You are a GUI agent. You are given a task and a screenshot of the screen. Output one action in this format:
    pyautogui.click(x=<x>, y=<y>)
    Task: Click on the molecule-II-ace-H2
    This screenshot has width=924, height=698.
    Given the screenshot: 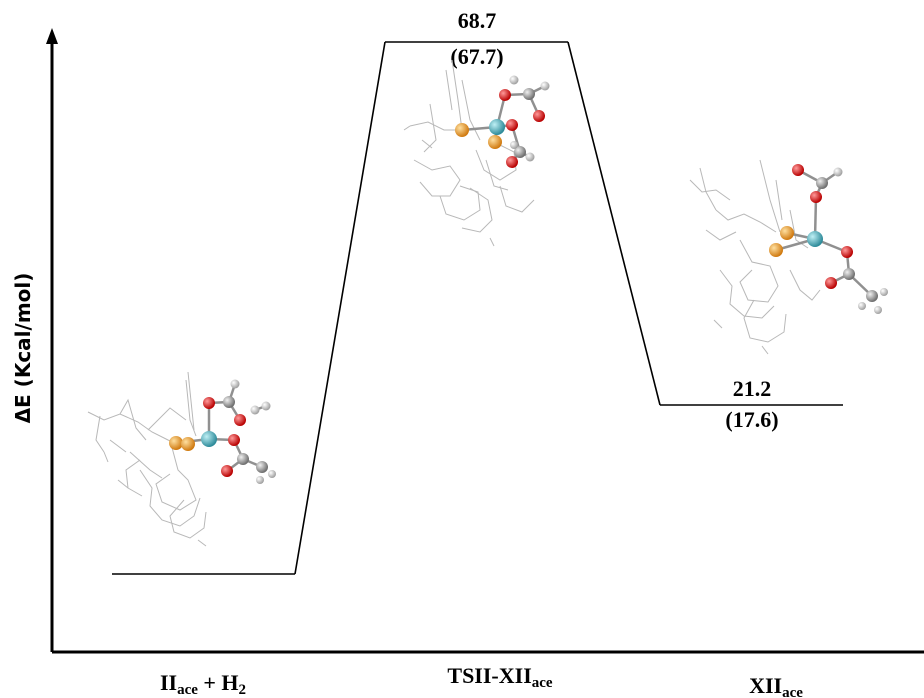 What is the action you would take?
    pyautogui.click(x=181, y=459)
    